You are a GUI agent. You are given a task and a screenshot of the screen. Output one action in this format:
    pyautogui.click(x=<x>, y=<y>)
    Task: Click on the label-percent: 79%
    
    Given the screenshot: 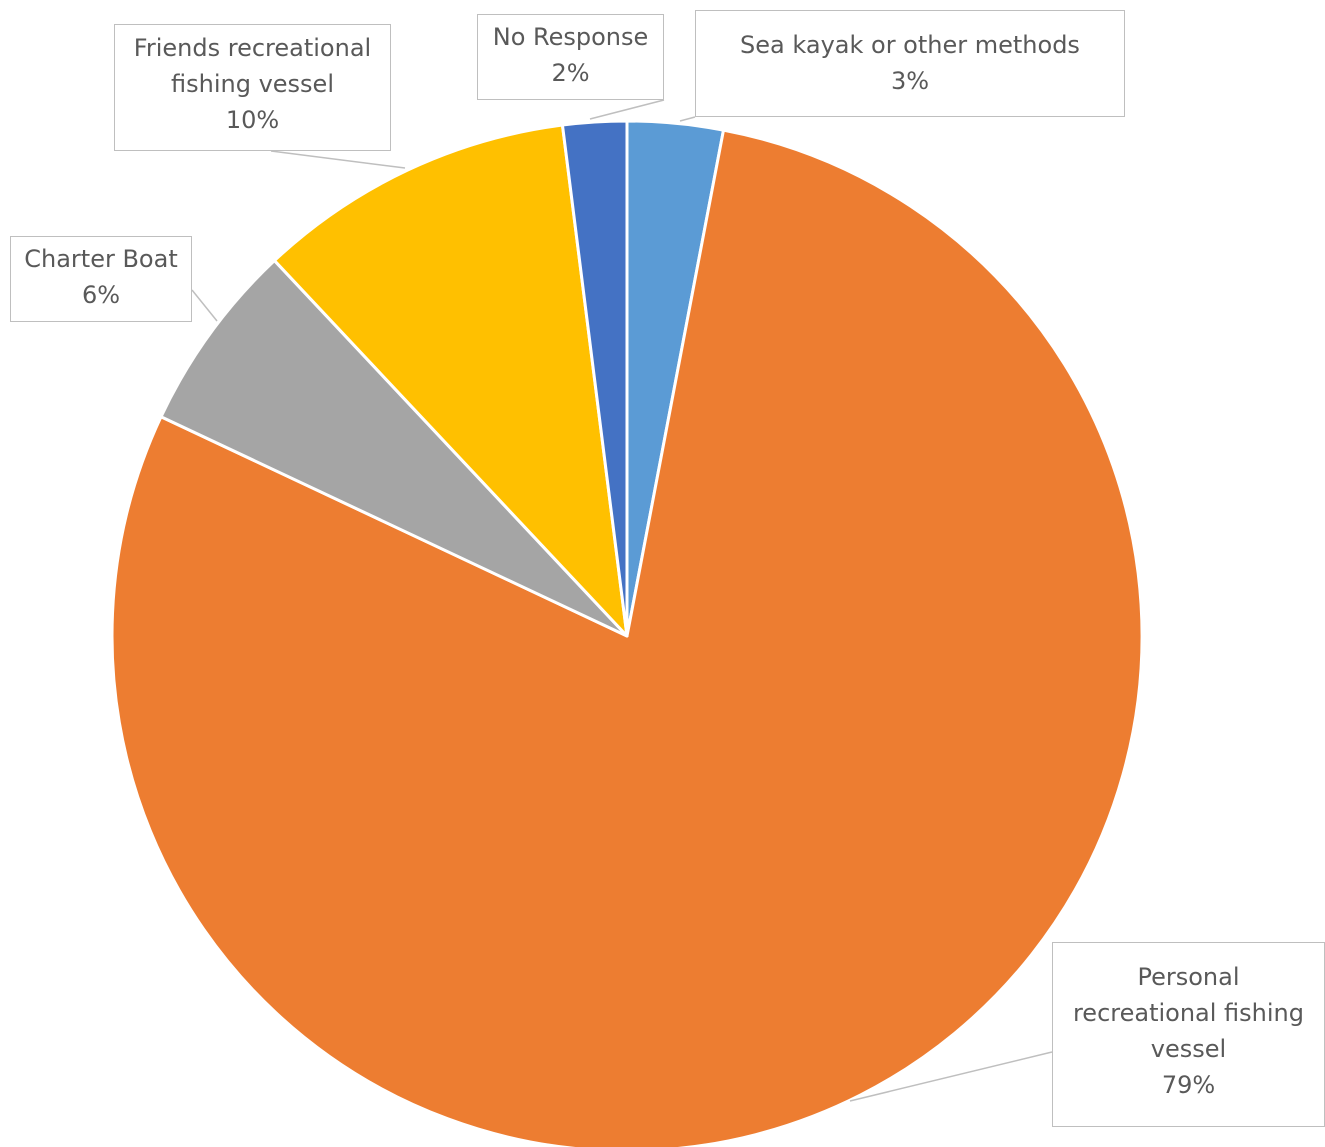 What is the action you would take?
    pyautogui.click(x=1188, y=1085)
    